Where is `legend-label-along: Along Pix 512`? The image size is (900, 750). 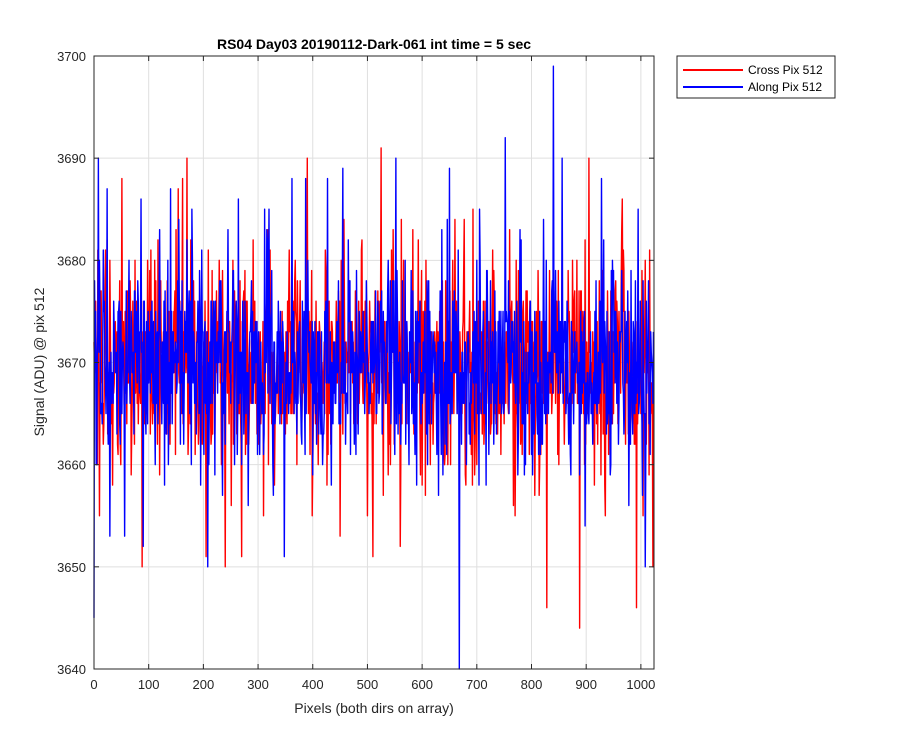 legend-label-along: Along Pix 512 is located at coordinates (785, 87).